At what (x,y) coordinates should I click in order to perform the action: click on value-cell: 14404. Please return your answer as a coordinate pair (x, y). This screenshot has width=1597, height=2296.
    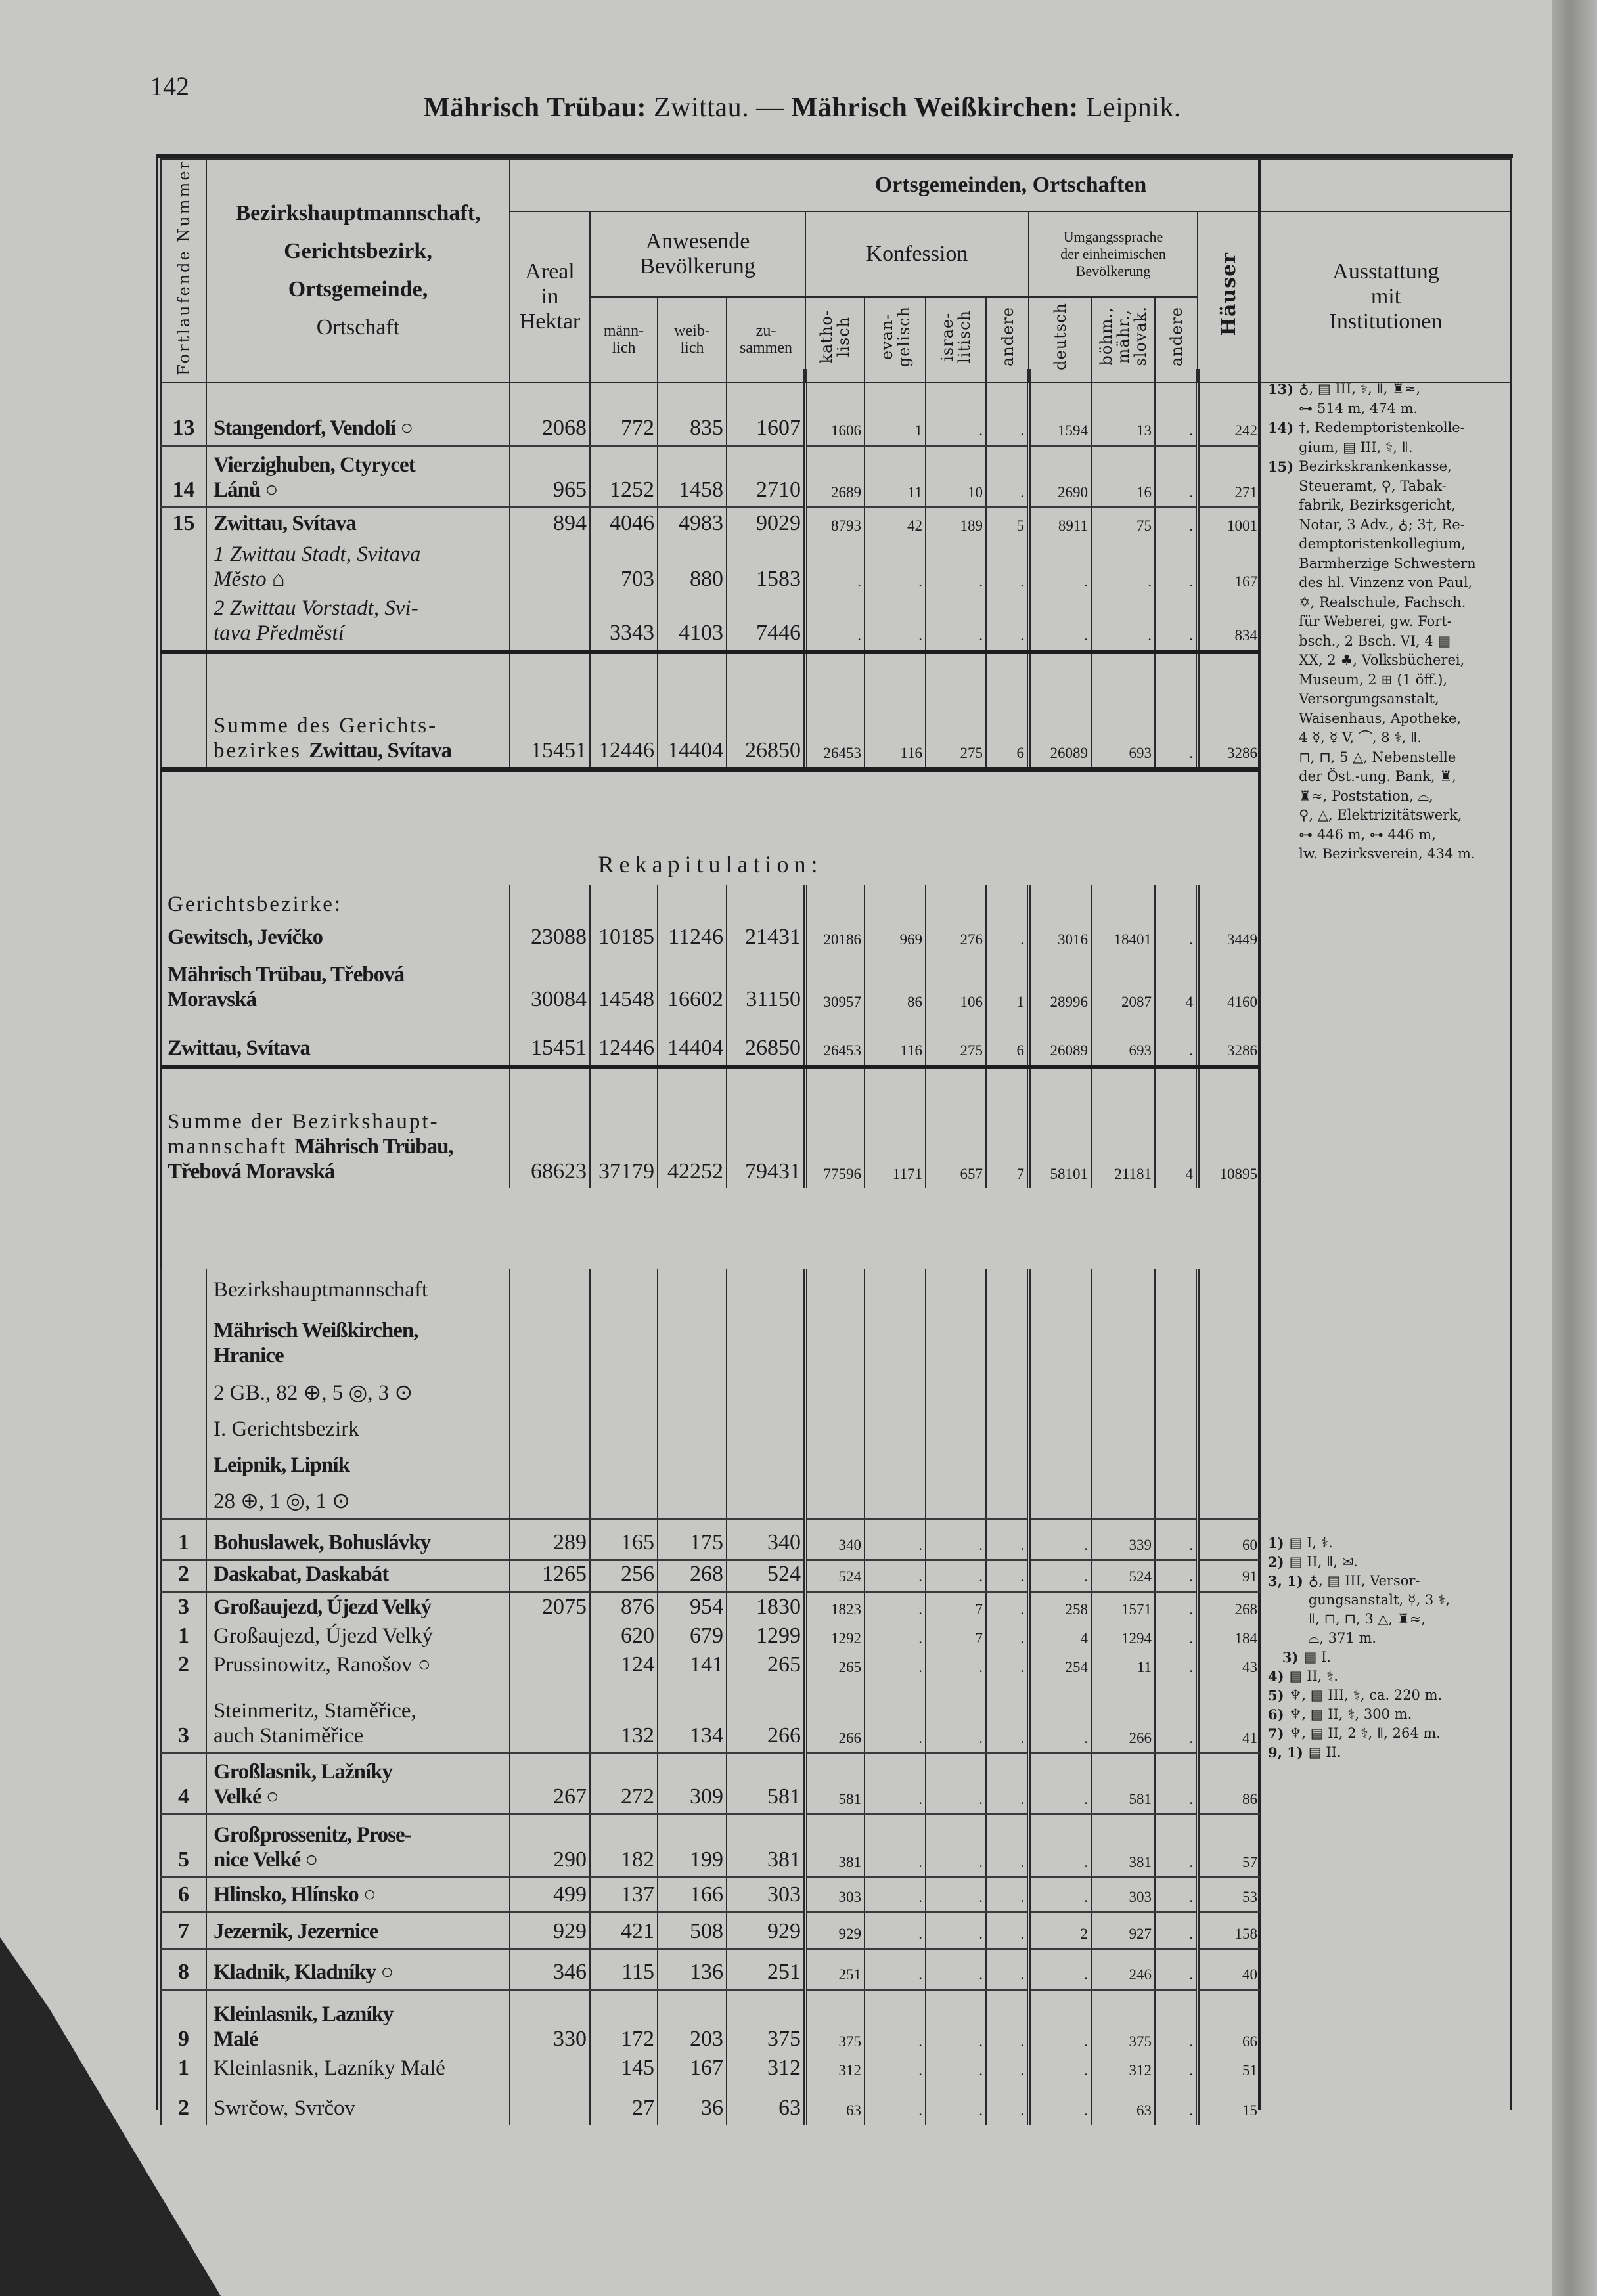
    Looking at the image, I should click on (692, 711).